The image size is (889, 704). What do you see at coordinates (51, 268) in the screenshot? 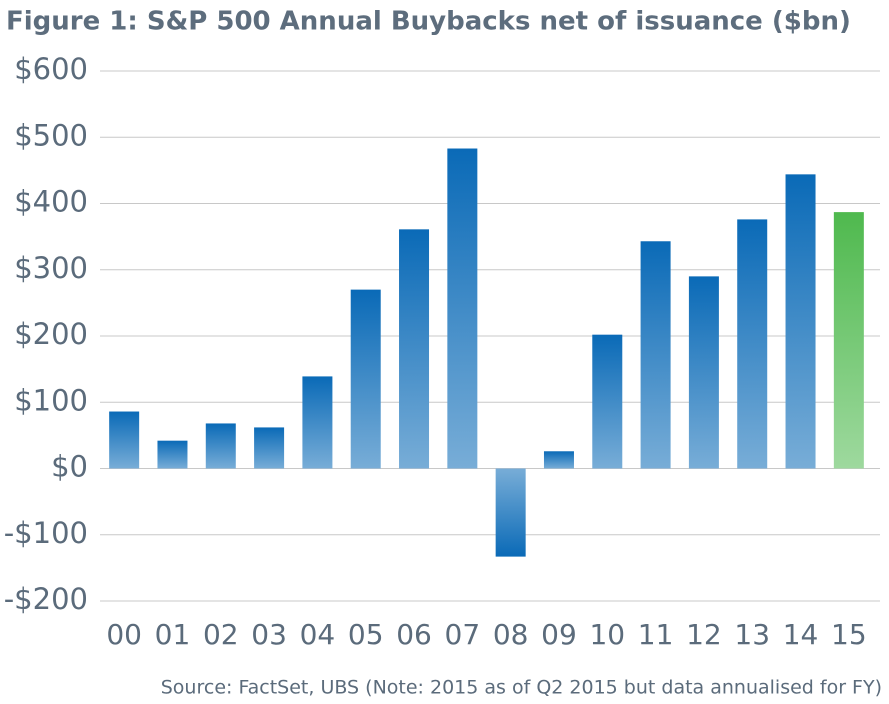
I see `y-tick-label: $300` at bounding box center [51, 268].